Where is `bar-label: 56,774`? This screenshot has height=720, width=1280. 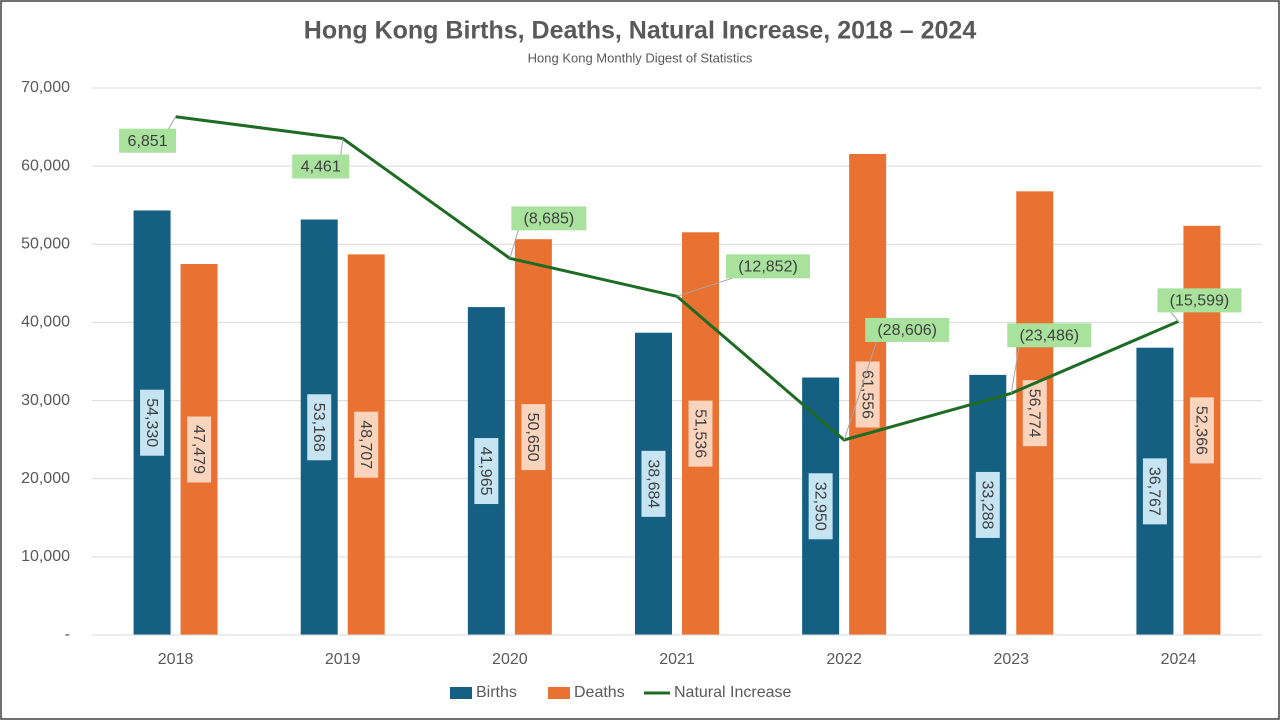
bar-label: 56,774 is located at coordinates (1034, 413).